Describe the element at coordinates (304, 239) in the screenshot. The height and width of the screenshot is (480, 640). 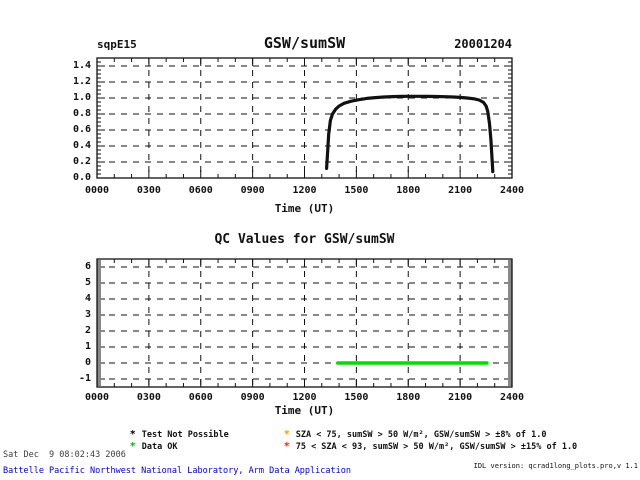
I see `qc-plot-title: QC Values for GSW/sumSW` at that location.